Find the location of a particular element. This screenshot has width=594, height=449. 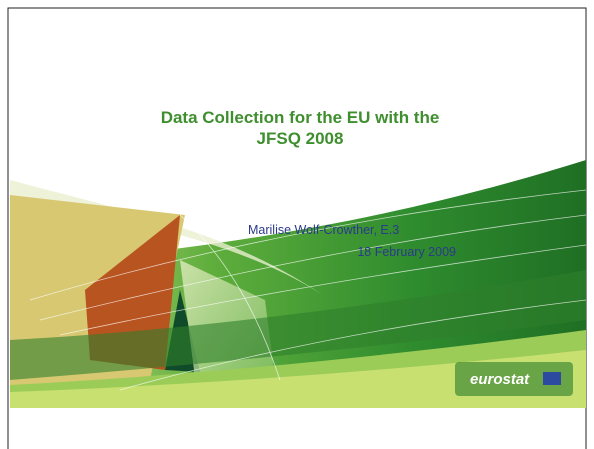

title-line: Data Collection for the EU with the is located at coordinates (300, 117).